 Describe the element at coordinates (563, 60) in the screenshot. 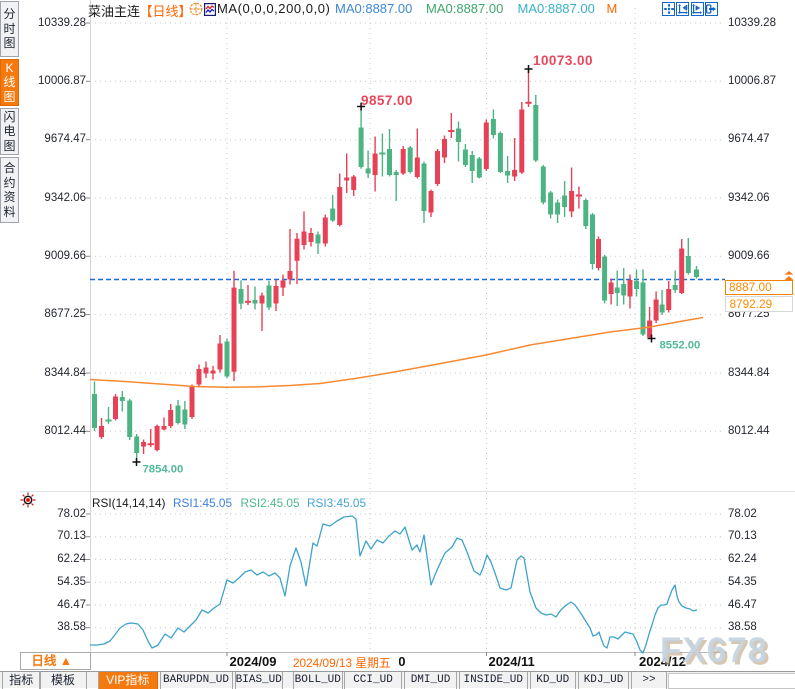

I see `svg-text: 10073.00` at that location.